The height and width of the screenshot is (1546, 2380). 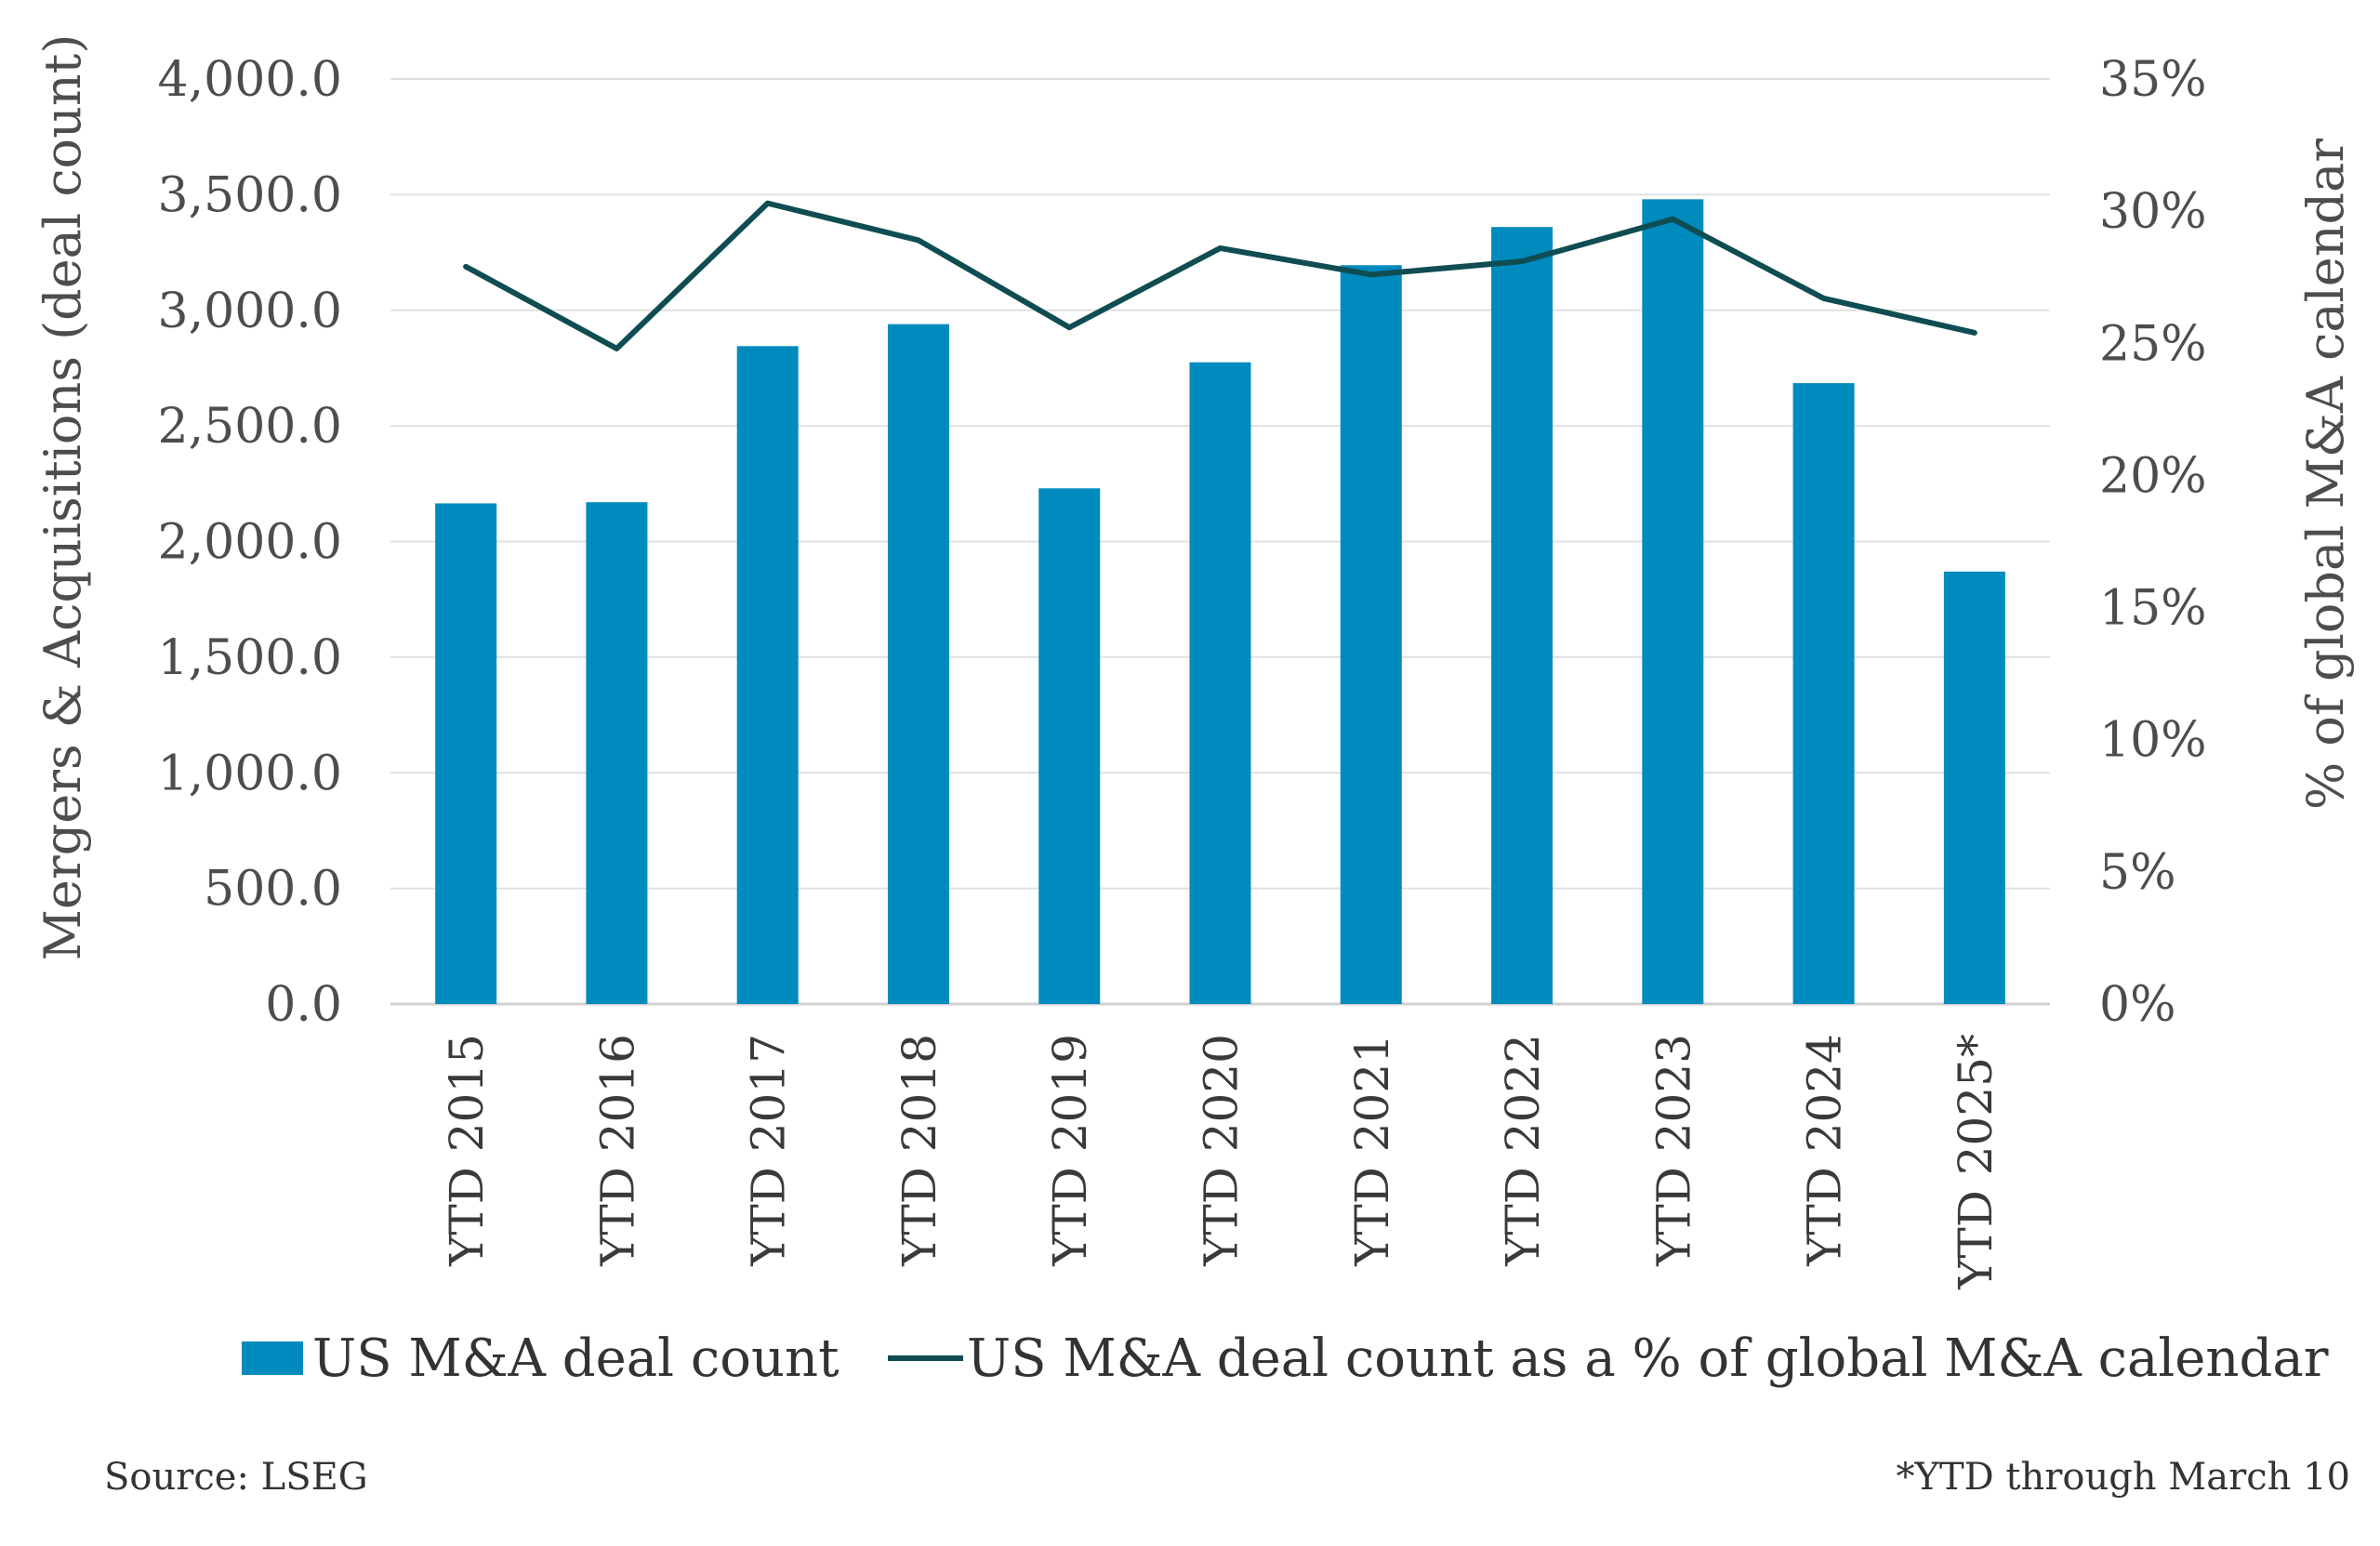 I want to click on legend-bar-swatch, so click(x=272, y=1358).